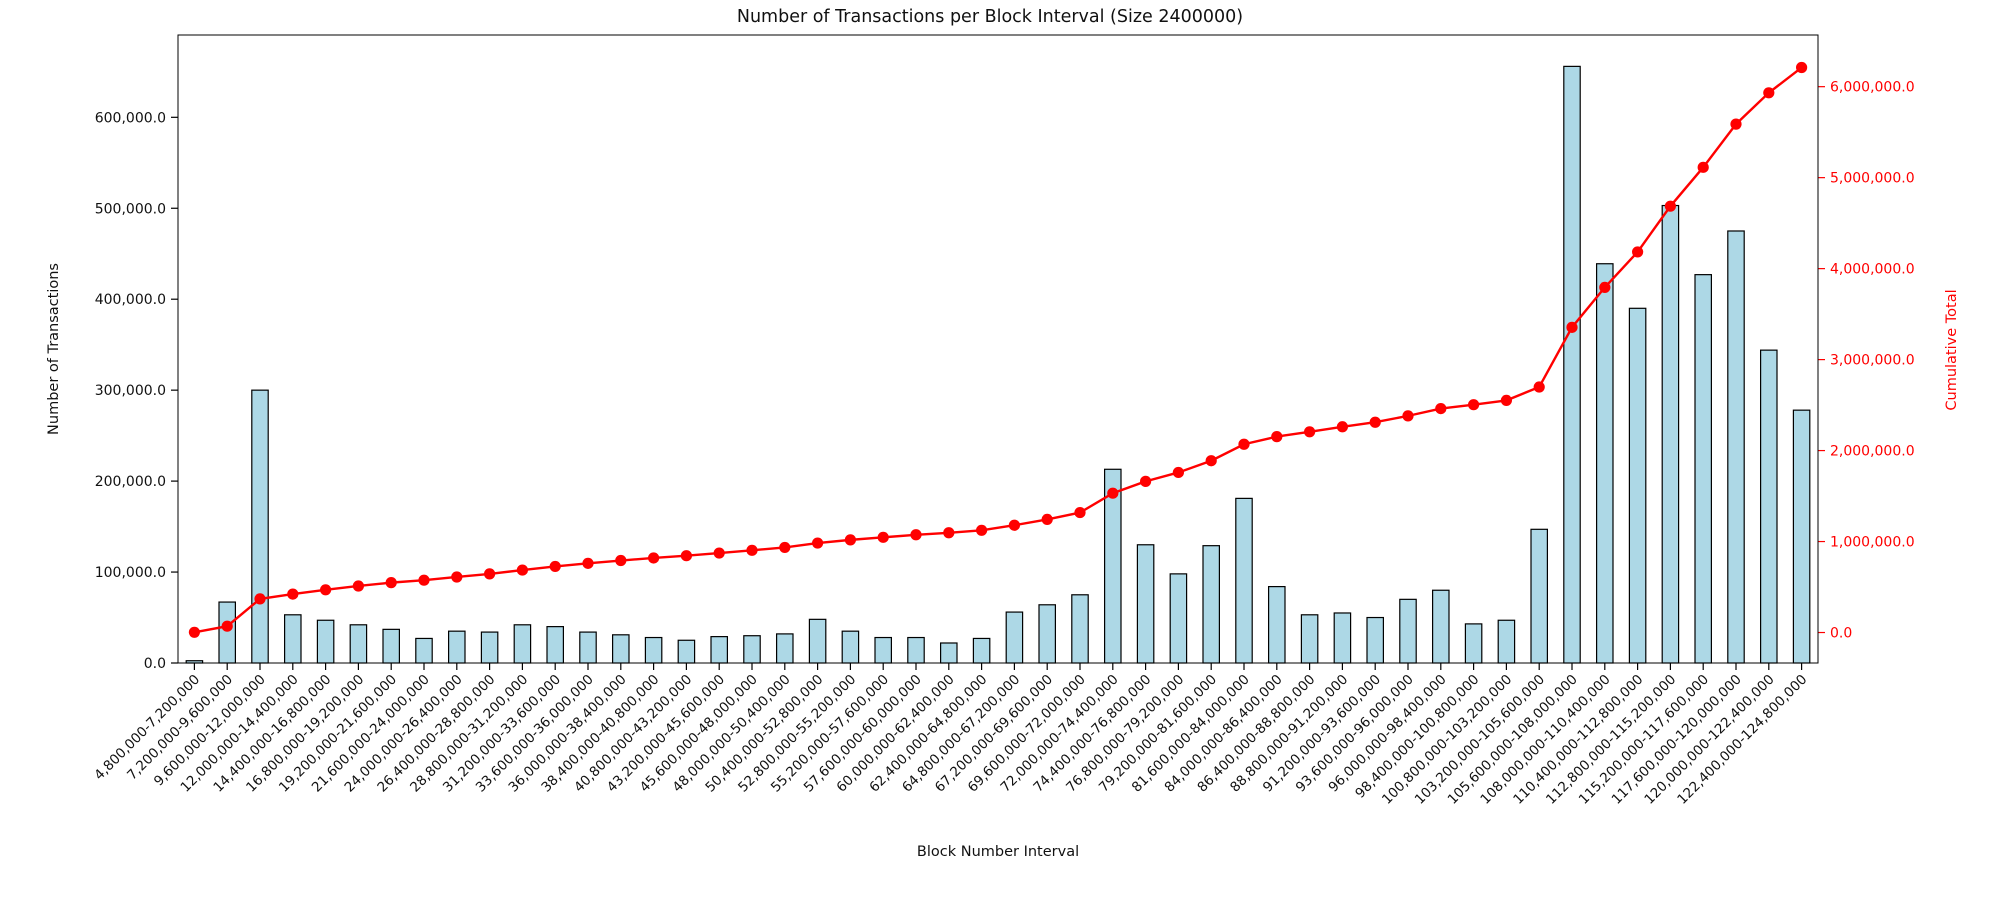  Describe the element at coordinates (130, 209) in the screenshot. I see `left-tick-label: 500,000.0` at that location.